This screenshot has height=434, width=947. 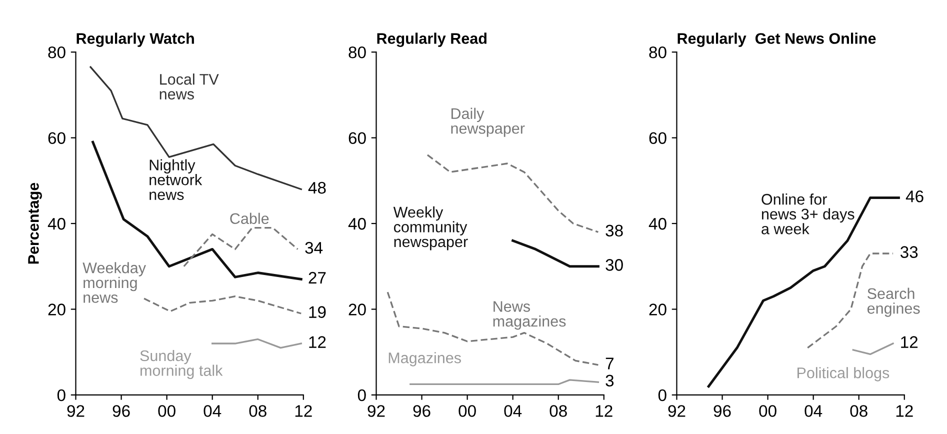 I want to click on data-label: 34, so click(x=314, y=248).